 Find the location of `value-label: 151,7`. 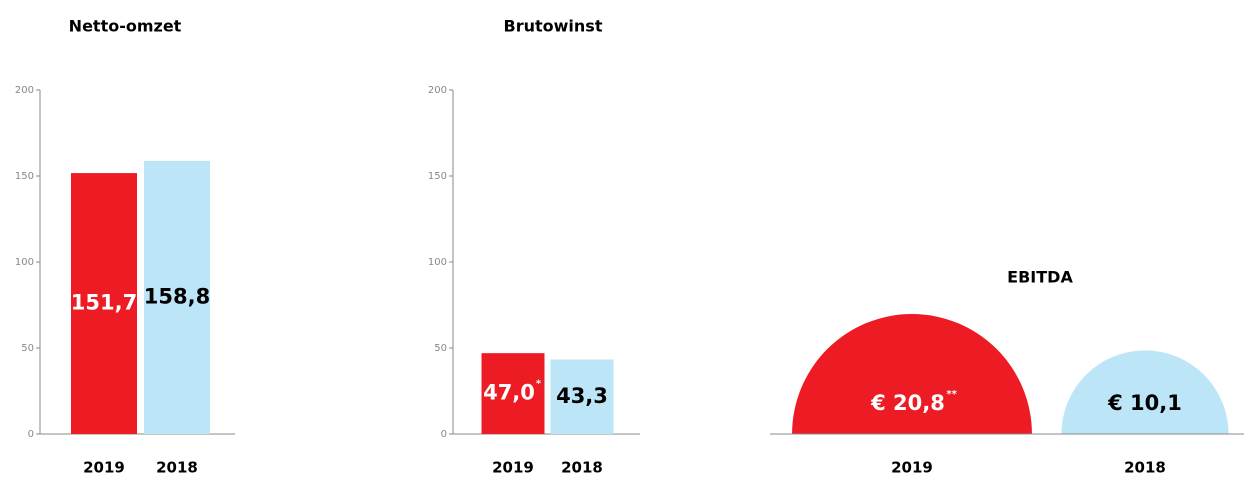

value-label: 151,7 is located at coordinates (104, 303).